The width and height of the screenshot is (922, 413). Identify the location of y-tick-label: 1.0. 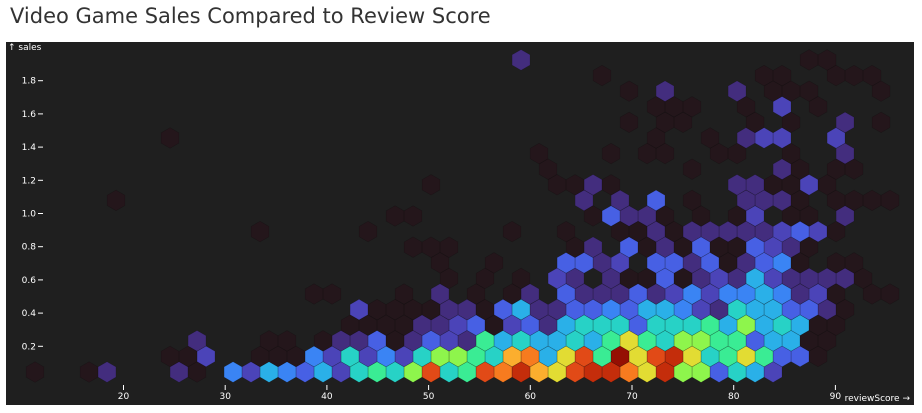
(29, 215).